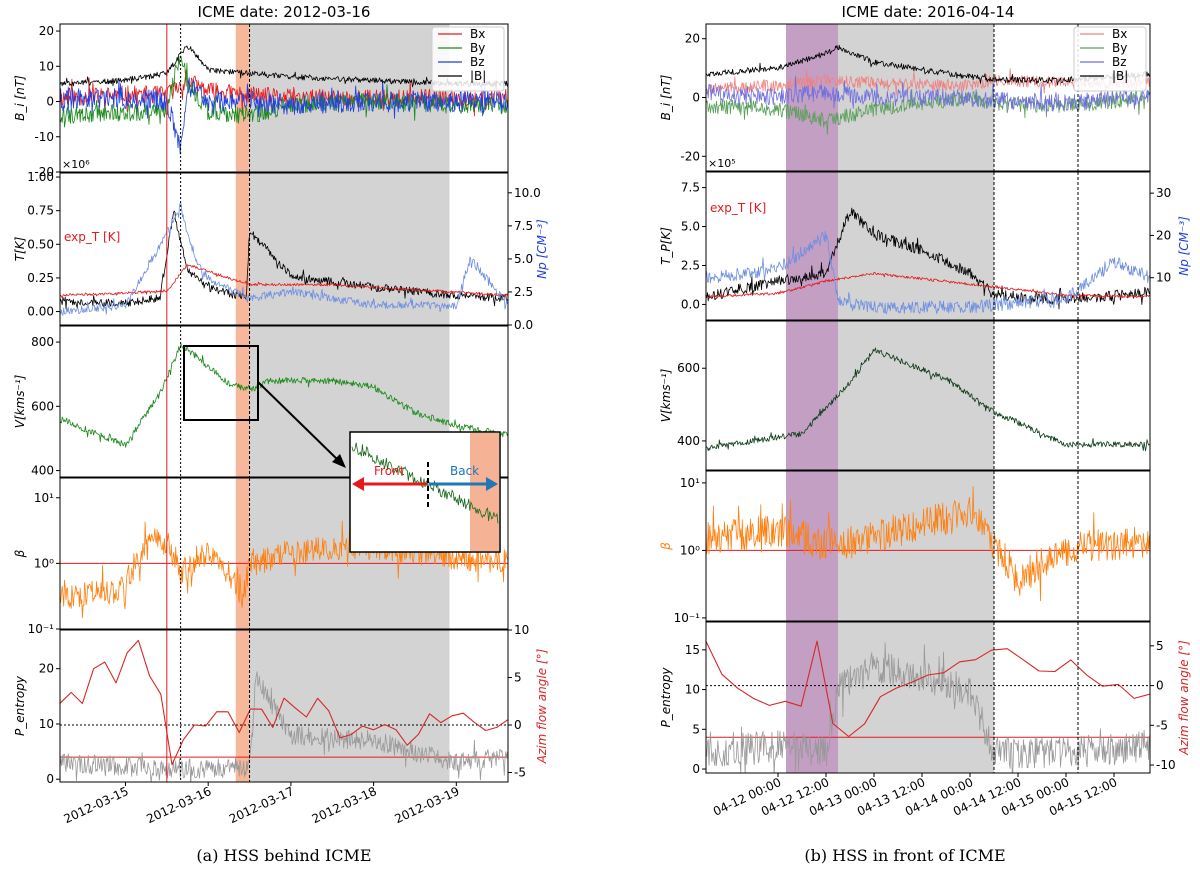 The height and width of the screenshot is (879, 1200). What do you see at coordinates (666, 97) in the screenshot?
I see `y-axis-label: B_i [nT]` at bounding box center [666, 97].